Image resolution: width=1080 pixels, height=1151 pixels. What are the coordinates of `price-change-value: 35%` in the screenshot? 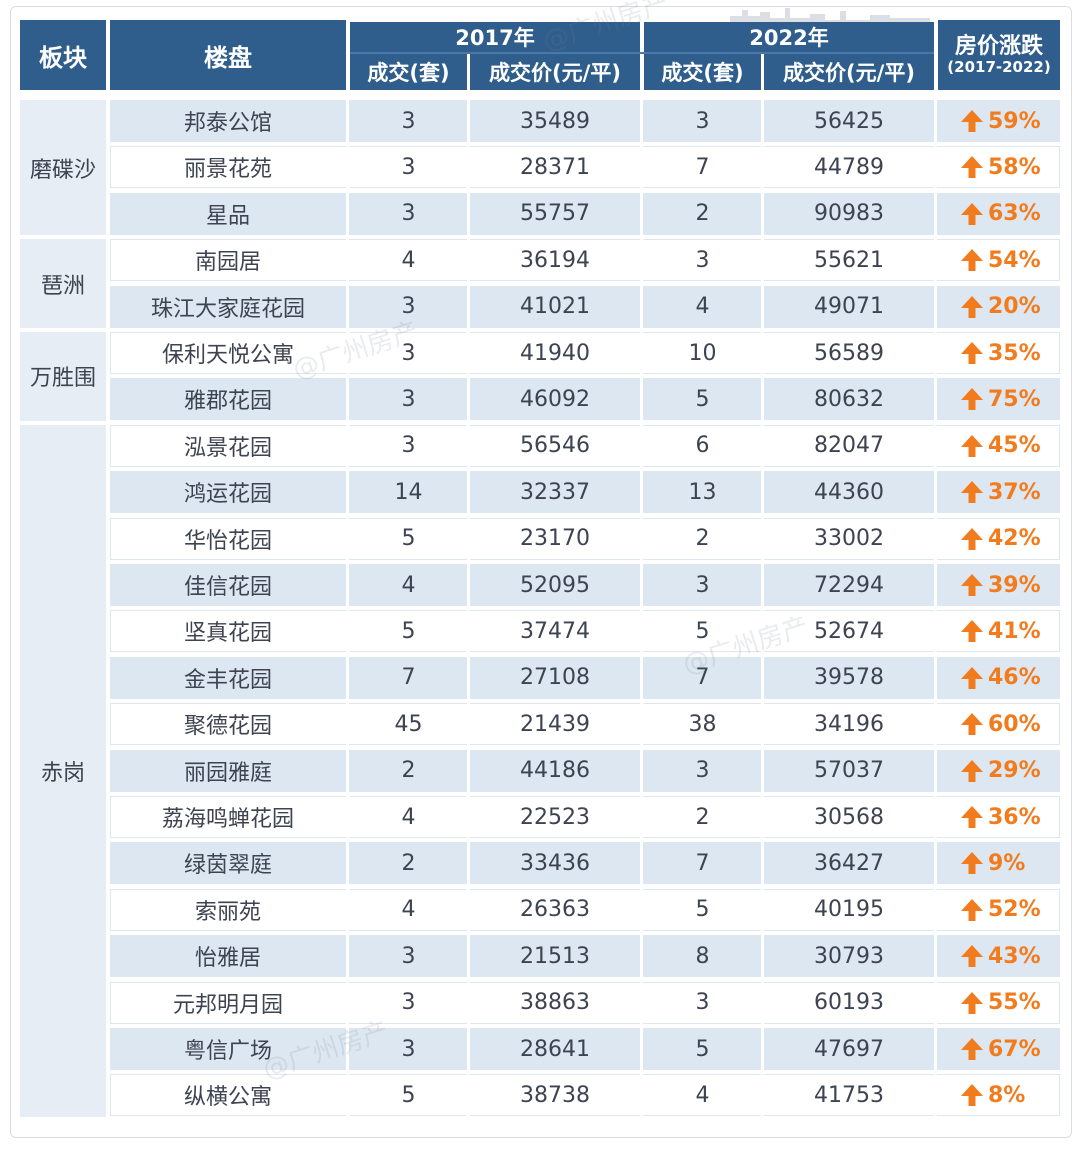 It's located at (1014, 353).